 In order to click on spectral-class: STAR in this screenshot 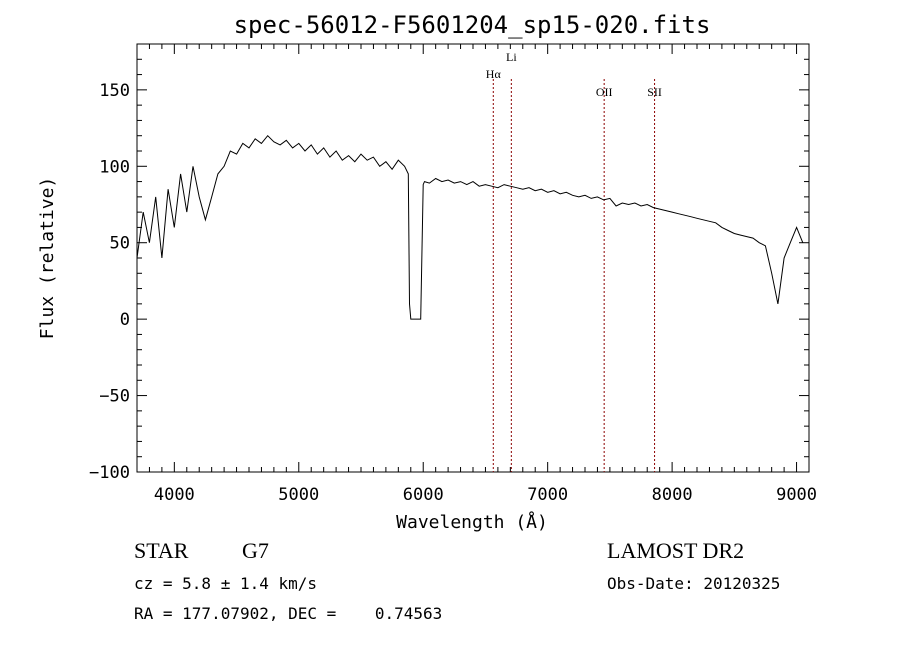, I will do `click(161, 550)`.